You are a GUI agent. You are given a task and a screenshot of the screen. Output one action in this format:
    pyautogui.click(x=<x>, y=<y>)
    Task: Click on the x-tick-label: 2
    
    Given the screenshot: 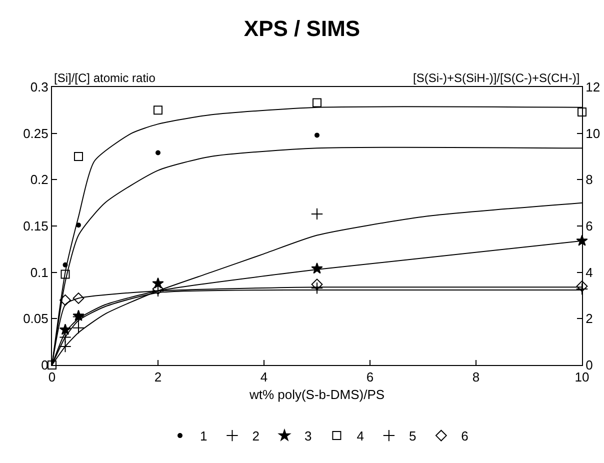 What is the action you would take?
    pyautogui.click(x=158, y=377)
    